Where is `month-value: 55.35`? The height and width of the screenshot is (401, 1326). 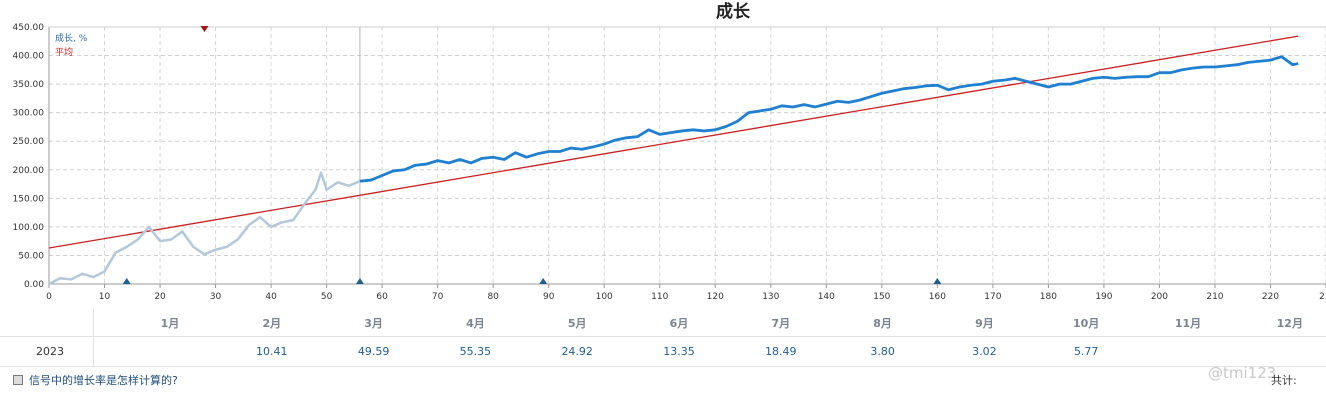
month-value: 55.35 is located at coordinates (475, 351).